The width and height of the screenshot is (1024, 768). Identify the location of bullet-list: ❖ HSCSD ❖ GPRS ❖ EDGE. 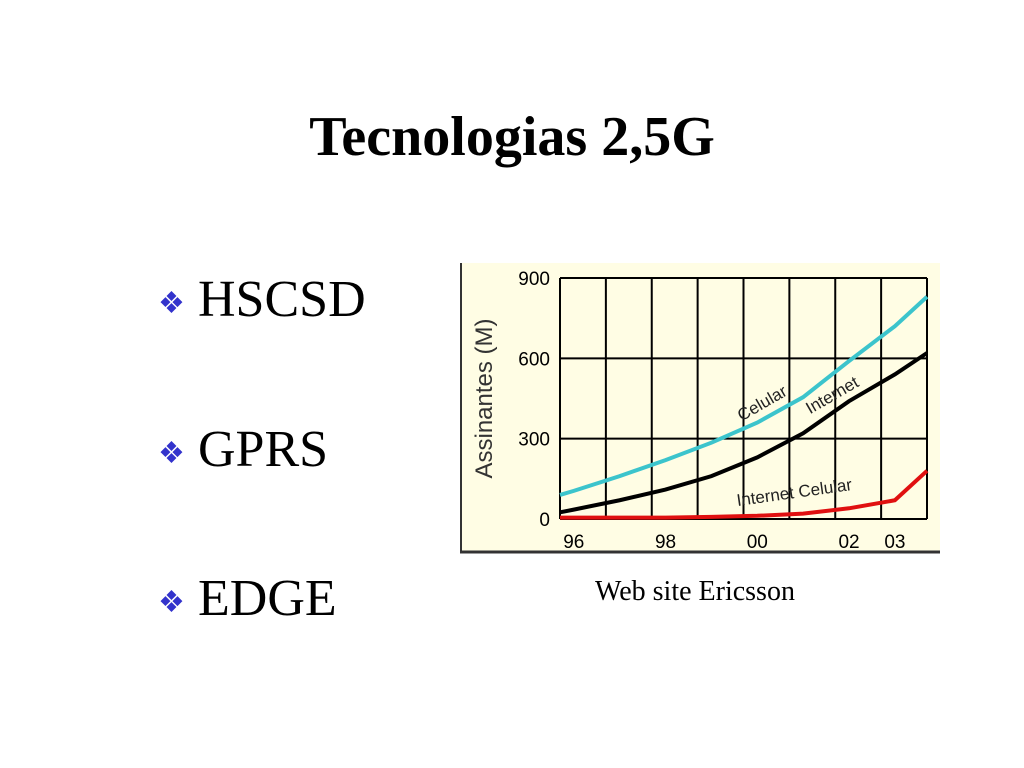
(262, 449).